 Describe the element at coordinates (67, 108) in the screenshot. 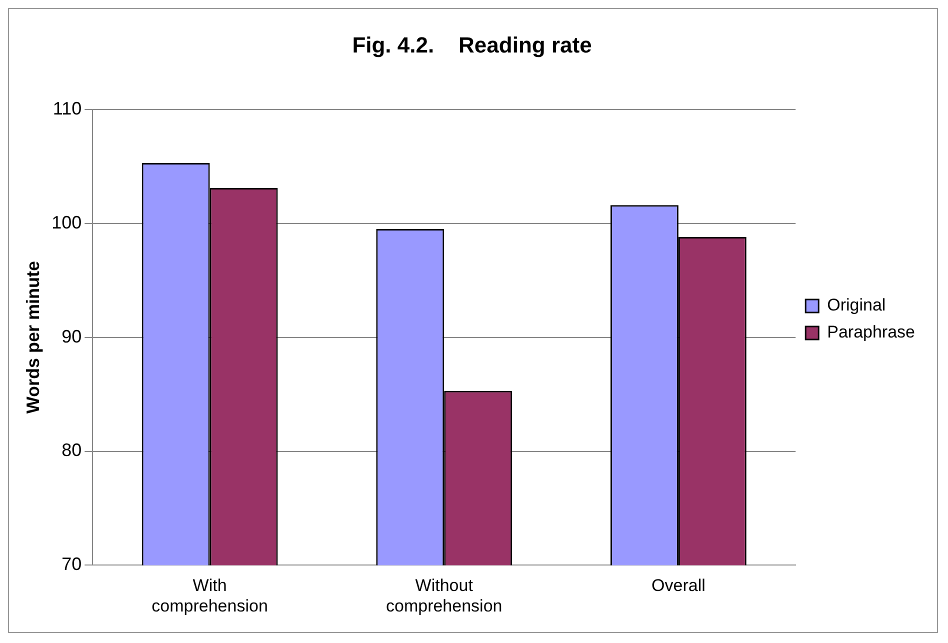

I see `y-tick-label: 110` at that location.